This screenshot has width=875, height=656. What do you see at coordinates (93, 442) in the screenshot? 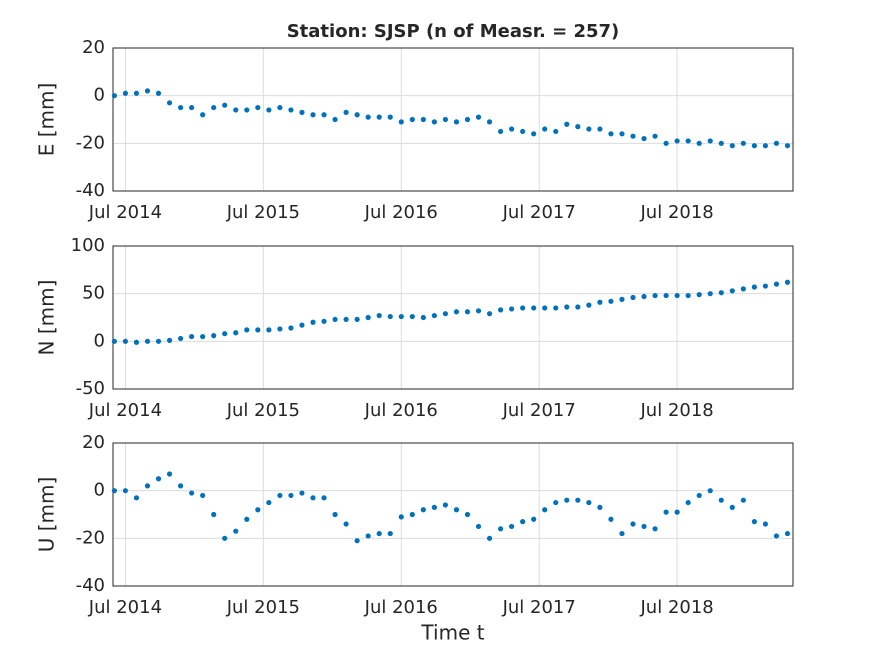
I see `y-tick-label: 20` at bounding box center [93, 442].